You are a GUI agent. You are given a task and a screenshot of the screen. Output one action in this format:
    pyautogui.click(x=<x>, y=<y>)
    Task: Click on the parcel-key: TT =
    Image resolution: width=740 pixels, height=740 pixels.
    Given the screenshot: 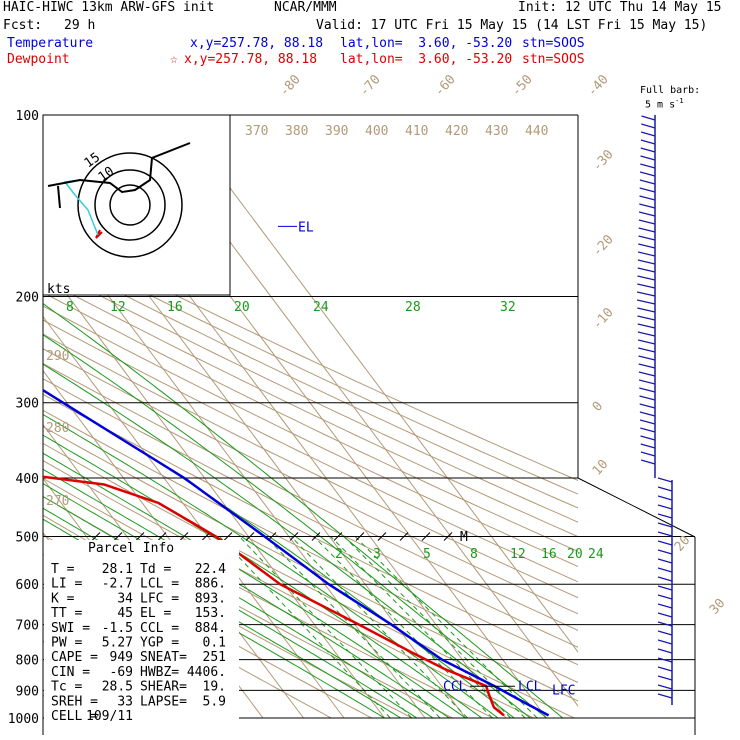 What is the action you would take?
    pyautogui.click(x=66, y=613)
    